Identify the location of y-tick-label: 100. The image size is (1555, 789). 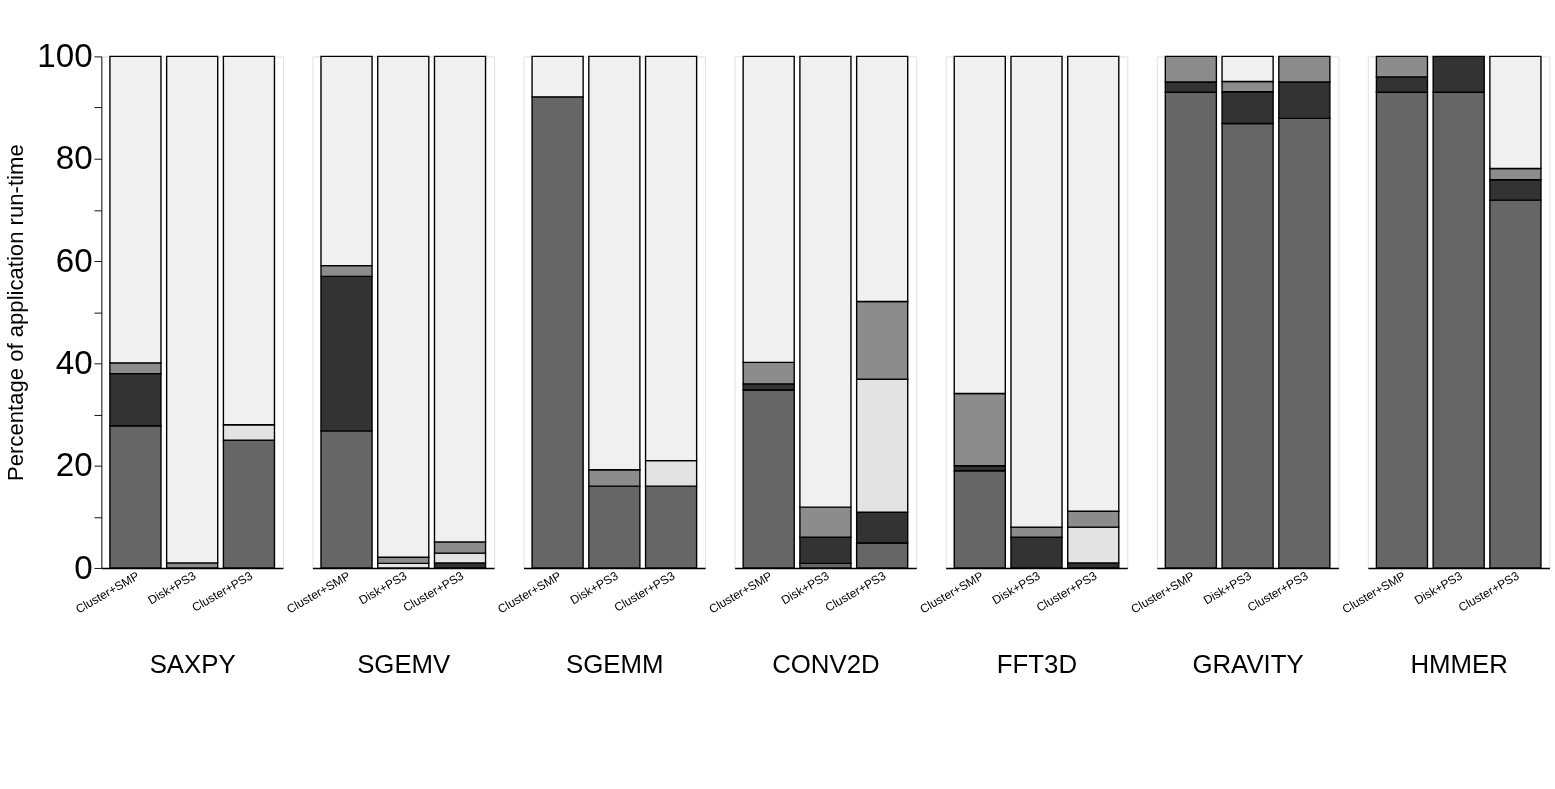
(65, 56).